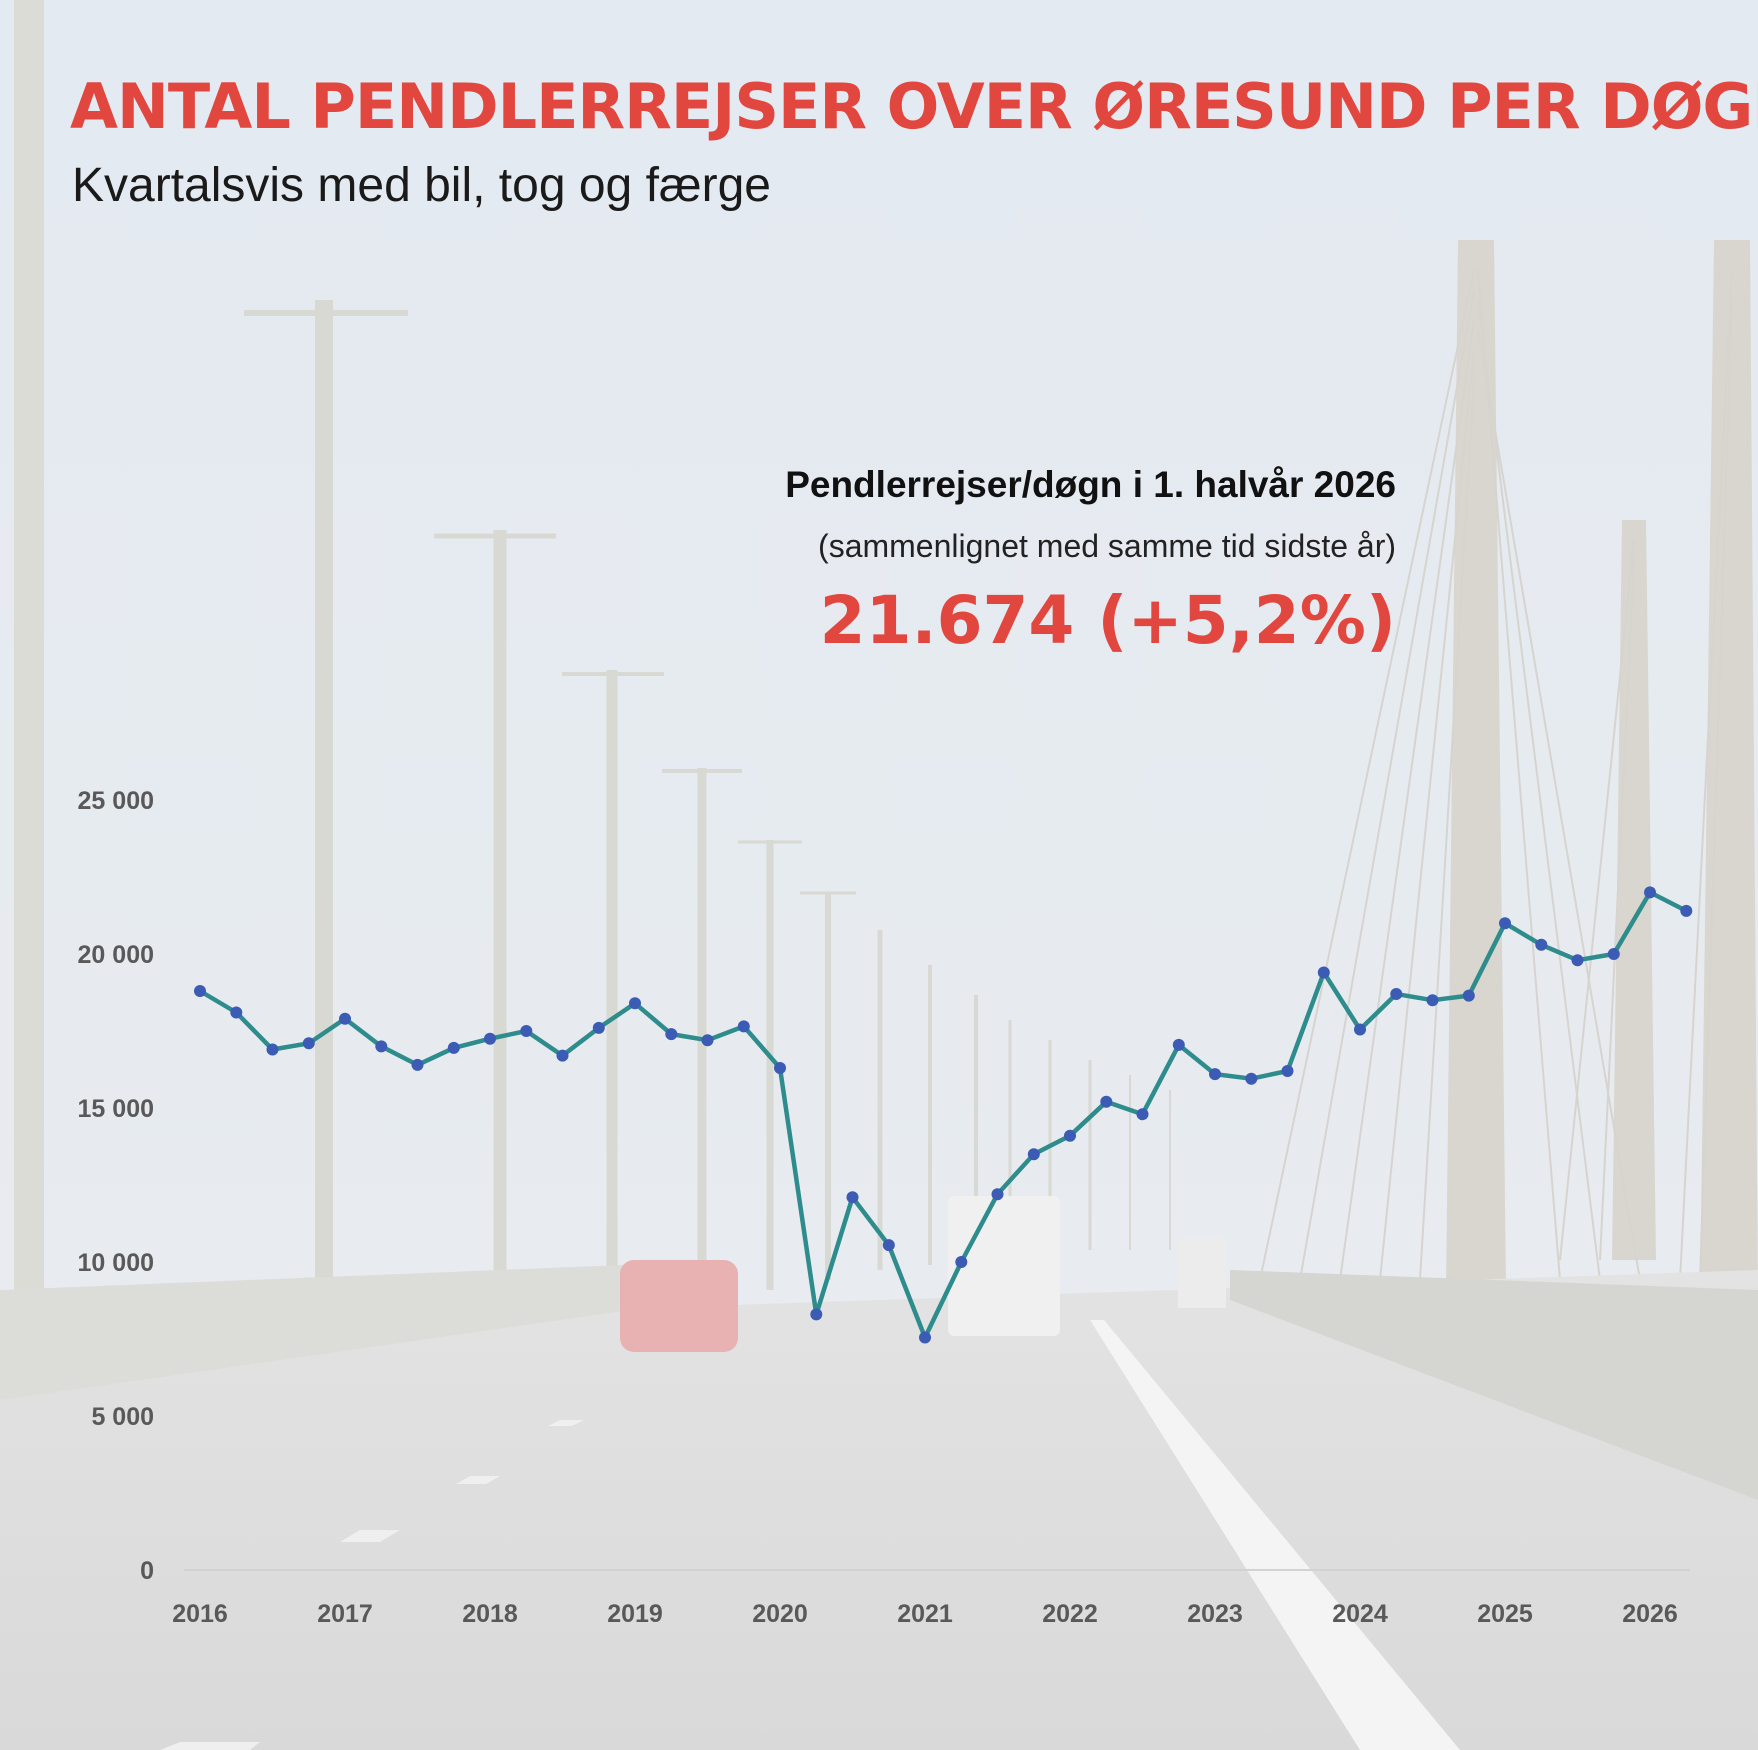 This screenshot has width=1758, height=1750. I want to click on x-tick-label: 2022, so click(1070, 1614).